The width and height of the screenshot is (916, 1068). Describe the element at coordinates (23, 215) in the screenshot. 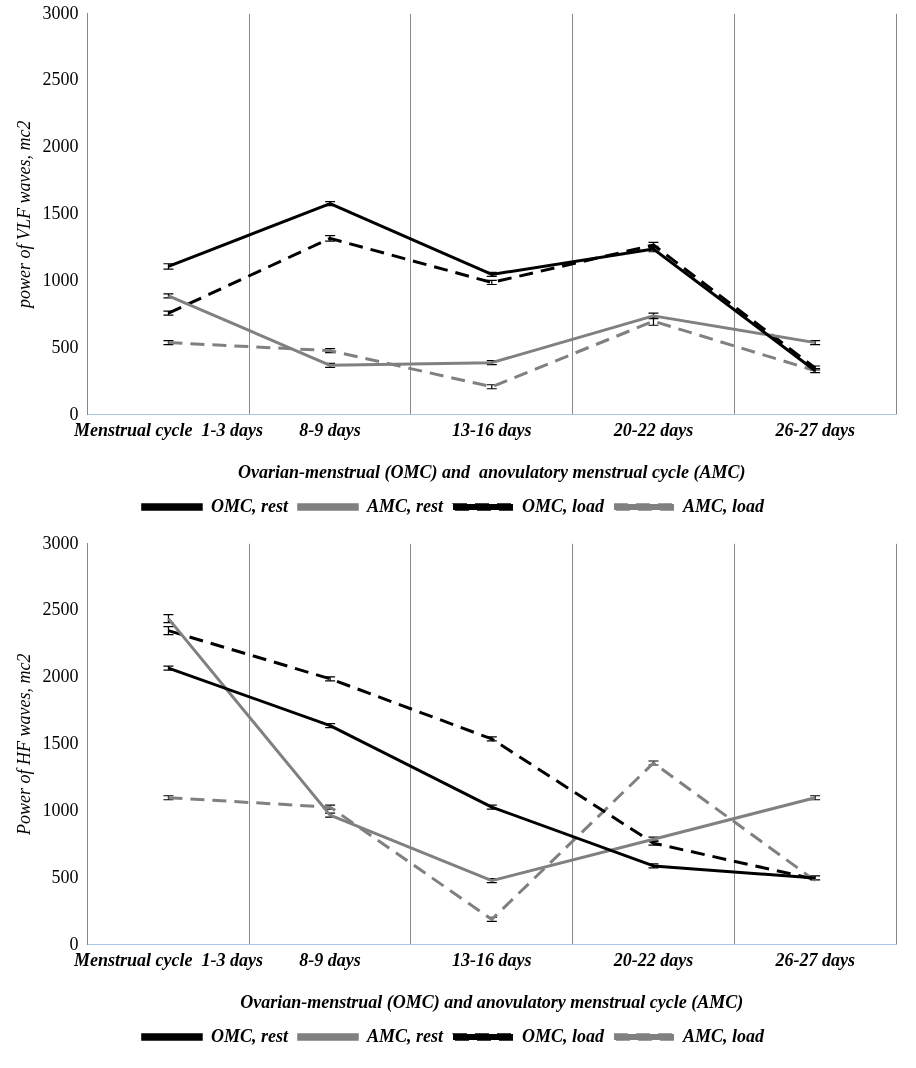

I see `y-axis-title: power of VLF waves, mc2` at that location.